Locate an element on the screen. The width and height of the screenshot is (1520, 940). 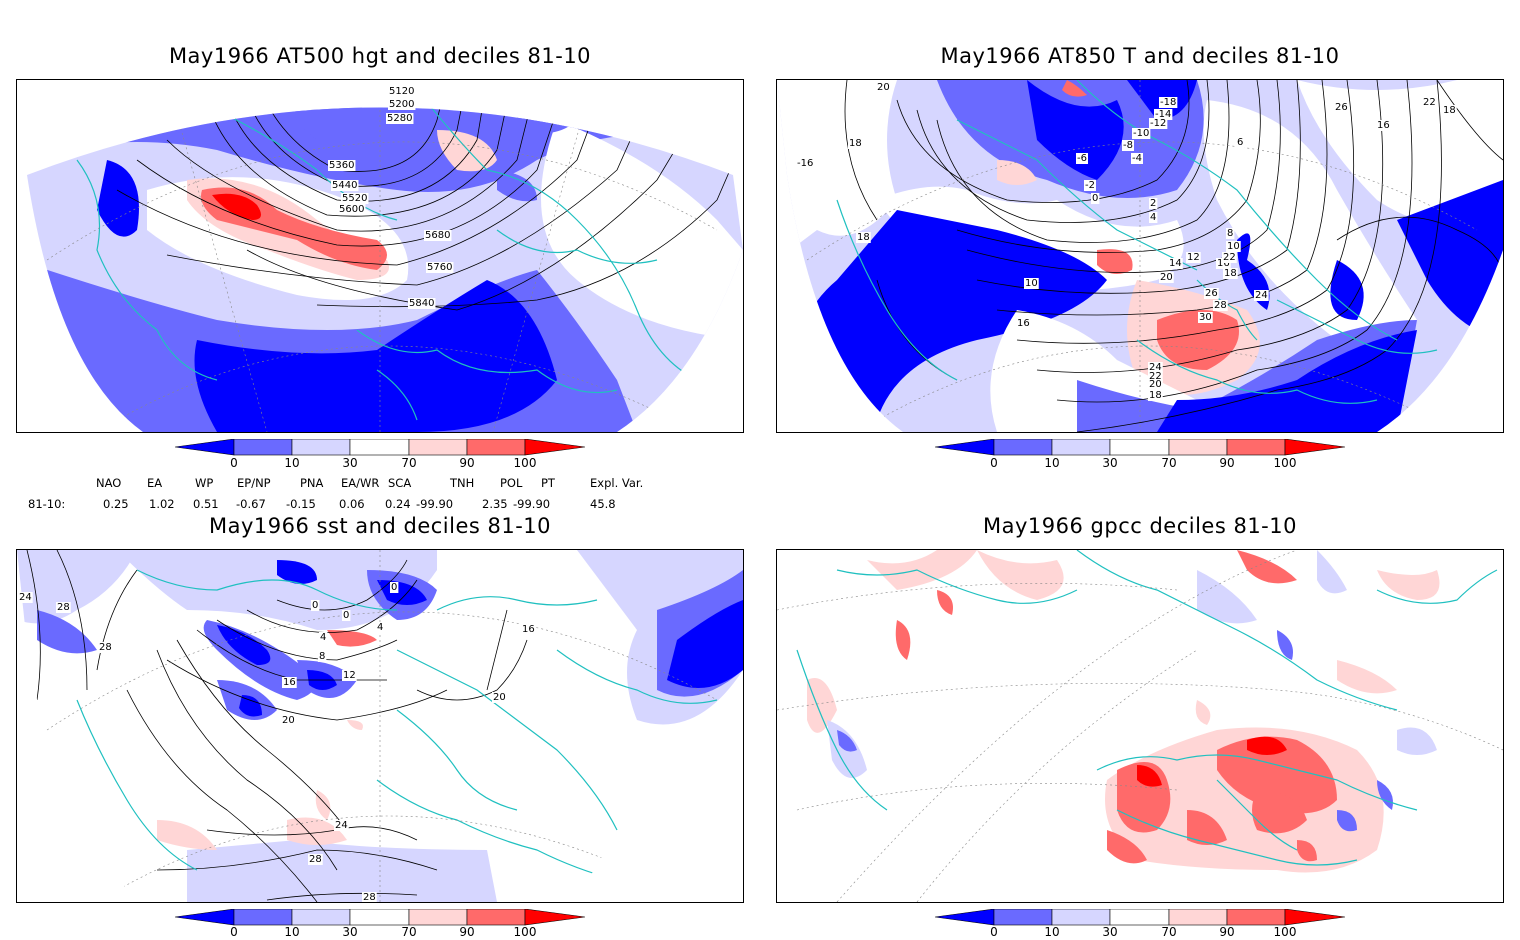
colorbar-svg is located at coordinates (380, 917).